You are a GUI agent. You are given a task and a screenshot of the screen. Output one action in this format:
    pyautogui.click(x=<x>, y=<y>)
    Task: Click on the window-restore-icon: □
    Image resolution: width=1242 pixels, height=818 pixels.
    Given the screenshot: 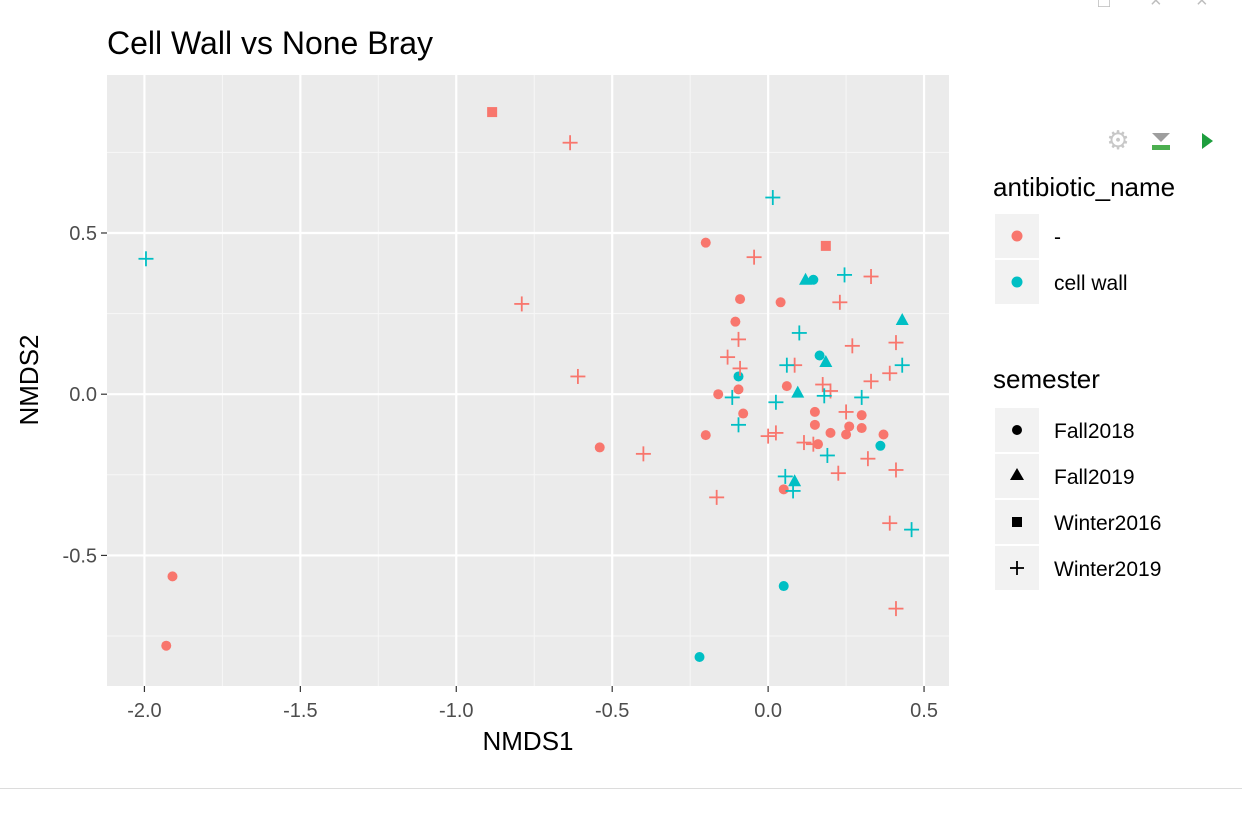 What is the action you would take?
    pyautogui.click(x=1104, y=6)
    